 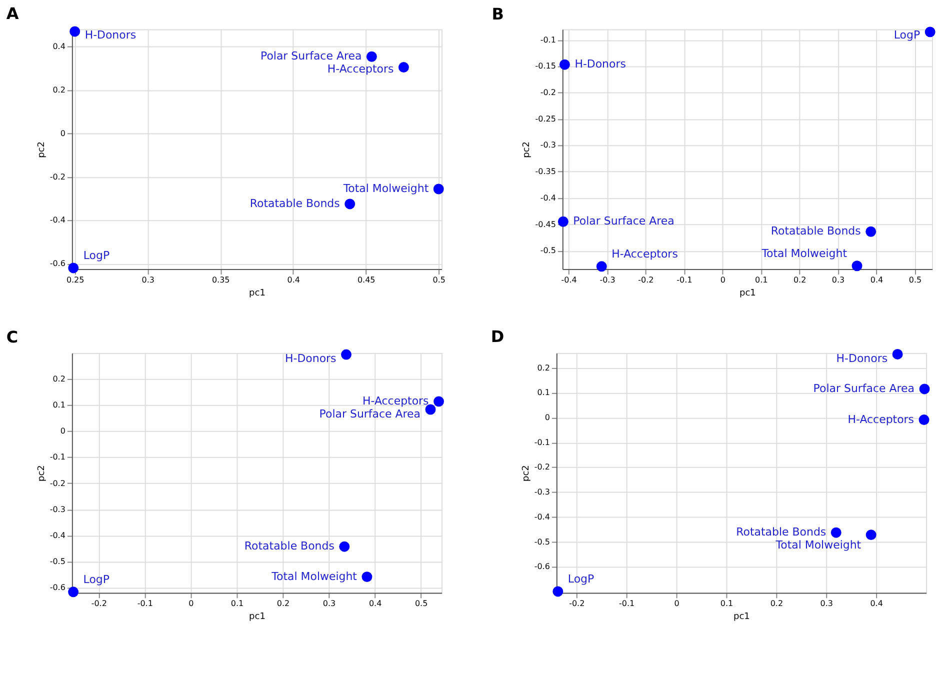 I want to click on x-tick-label: -0.4, so click(x=569, y=280).